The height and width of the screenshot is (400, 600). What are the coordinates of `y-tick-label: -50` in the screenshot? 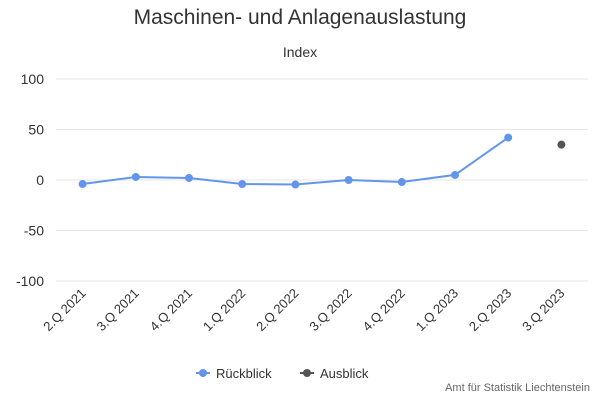 It's located at (34, 231).